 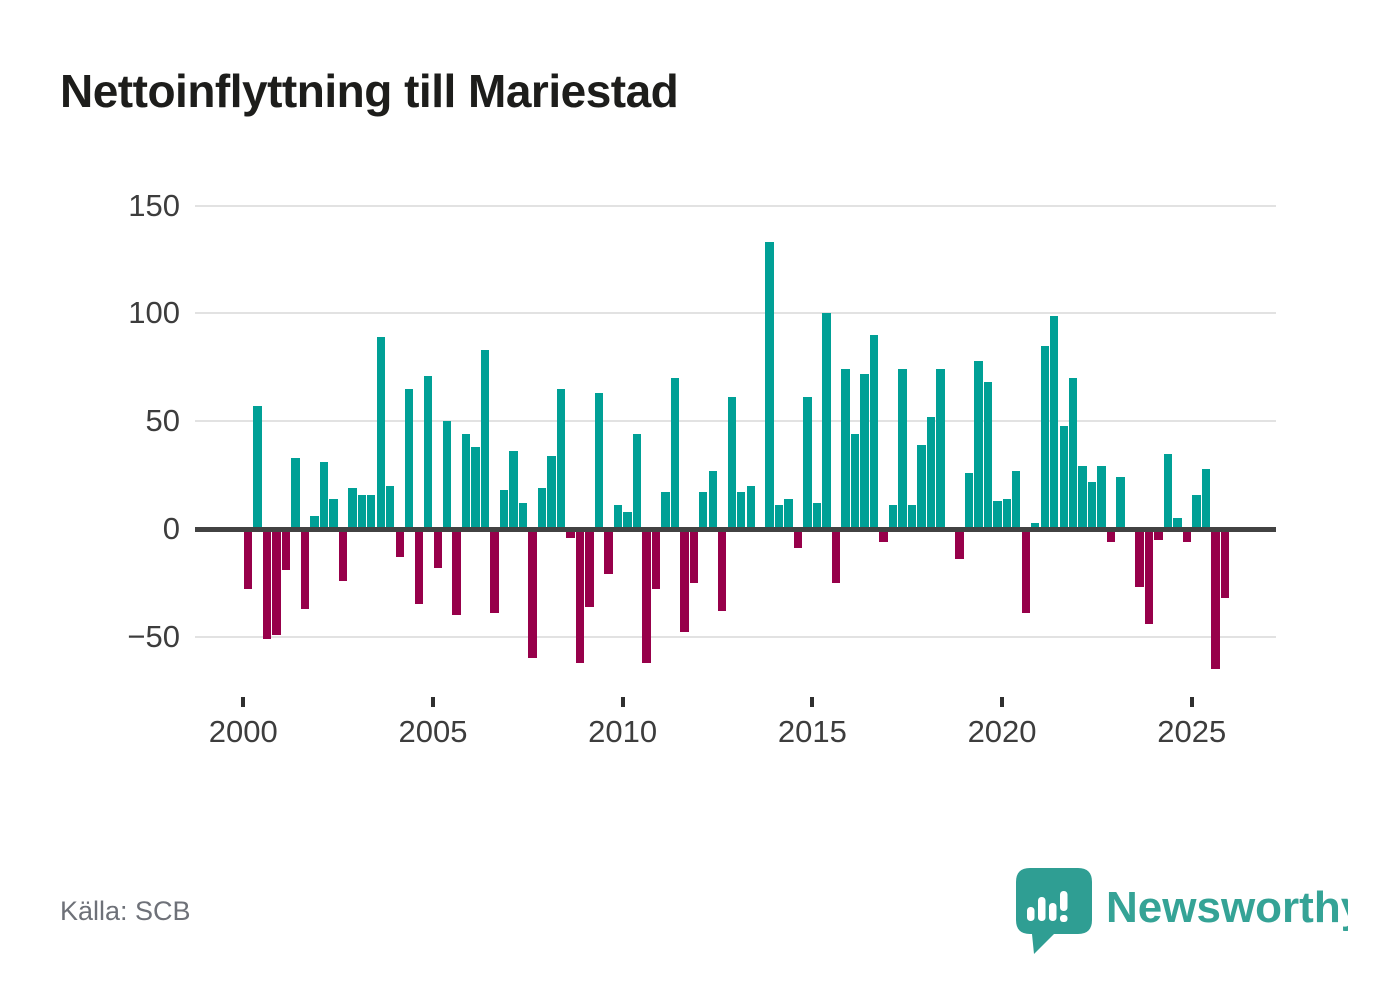 What do you see at coordinates (1044, 437) in the screenshot?
I see `bar-2021q1` at bounding box center [1044, 437].